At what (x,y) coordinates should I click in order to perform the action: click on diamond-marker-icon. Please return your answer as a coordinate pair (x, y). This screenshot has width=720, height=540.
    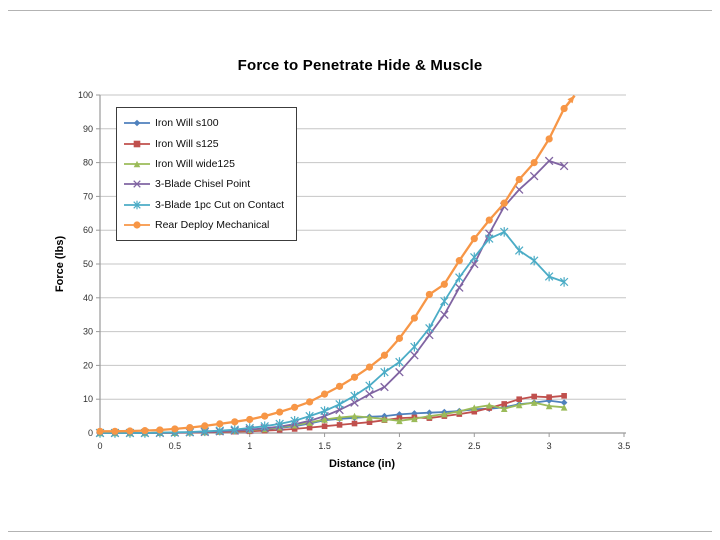
    Looking at the image, I should click on (137, 123).